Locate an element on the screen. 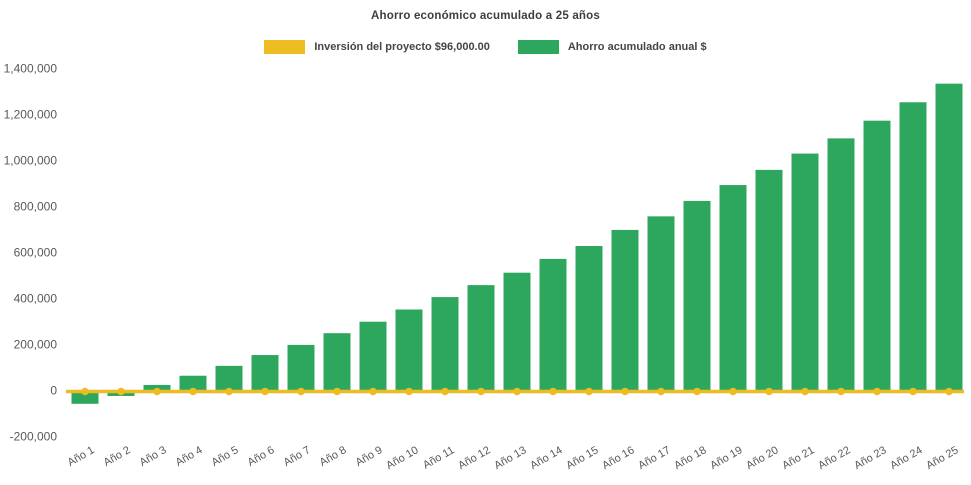 The image size is (971, 485). x-axis-label-anio-5: Año 5 is located at coordinates (225, 456).